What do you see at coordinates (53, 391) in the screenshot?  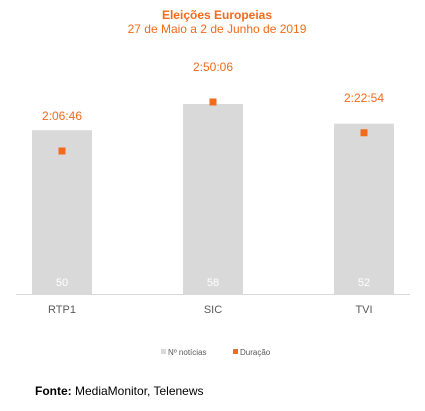 I see `source-label: Fonte:` at bounding box center [53, 391].